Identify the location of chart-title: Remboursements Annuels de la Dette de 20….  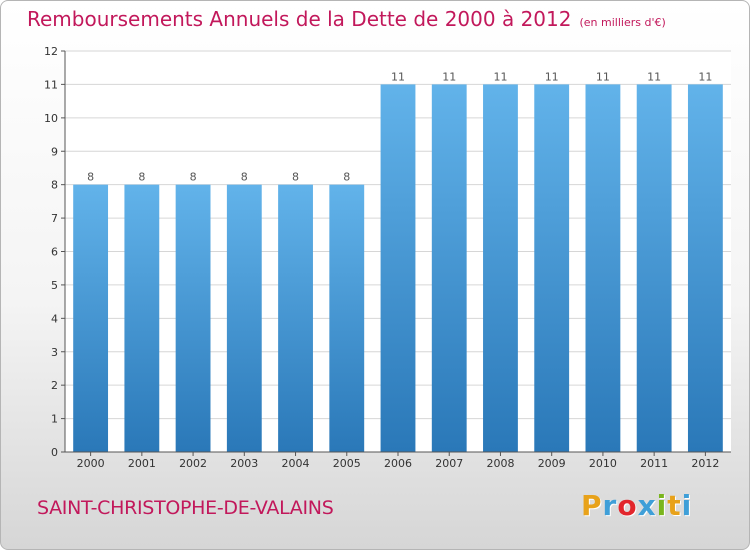
(346, 19).